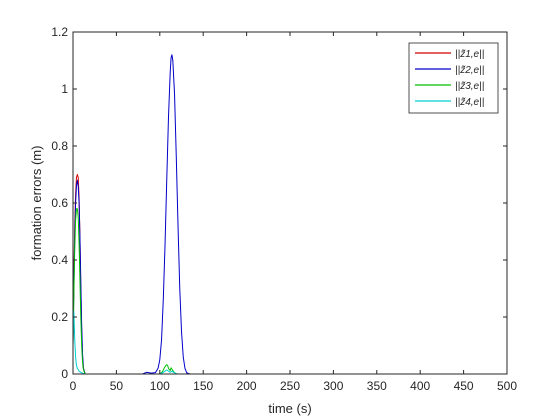 The width and height of the screenshot is (560, 420). I want to click on y-tick-label: 0.6, so click(59, 203).